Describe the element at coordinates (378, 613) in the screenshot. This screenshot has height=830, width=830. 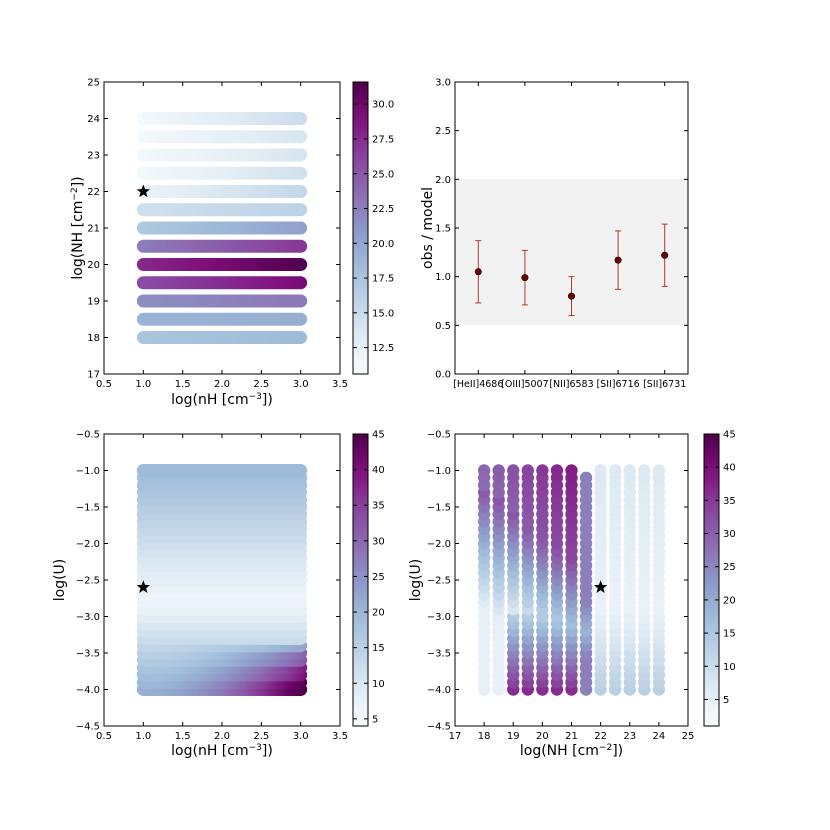
I see `colorbar-tick-label: 20` at that location.